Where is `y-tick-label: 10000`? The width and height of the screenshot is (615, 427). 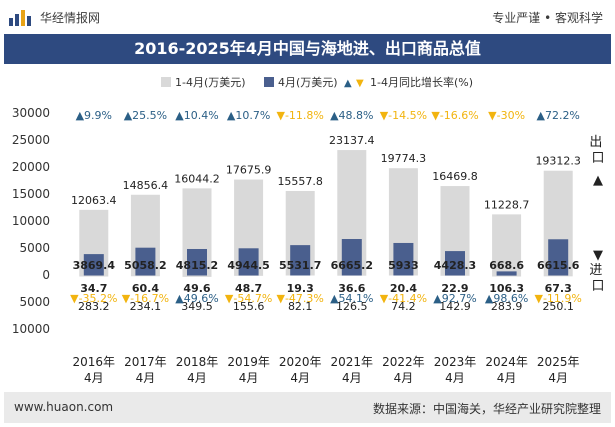 y-tick-label: 10000 is located at coordinates (31, 329).